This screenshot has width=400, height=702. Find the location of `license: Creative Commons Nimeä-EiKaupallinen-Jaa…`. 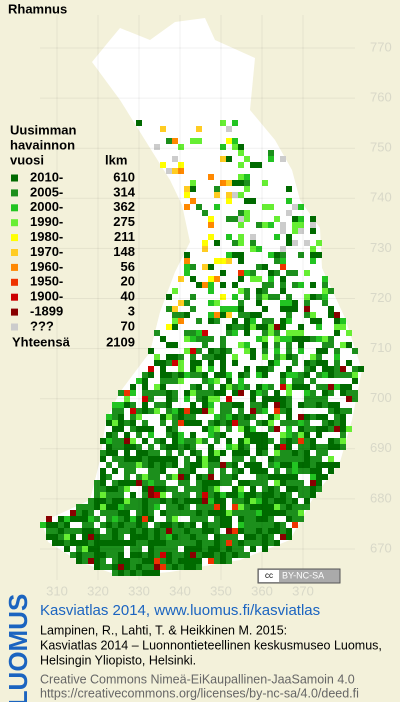

license: Creative Commons Nimeä-EiKaupallinen-Jaa… is located at coordinates (197, 679).